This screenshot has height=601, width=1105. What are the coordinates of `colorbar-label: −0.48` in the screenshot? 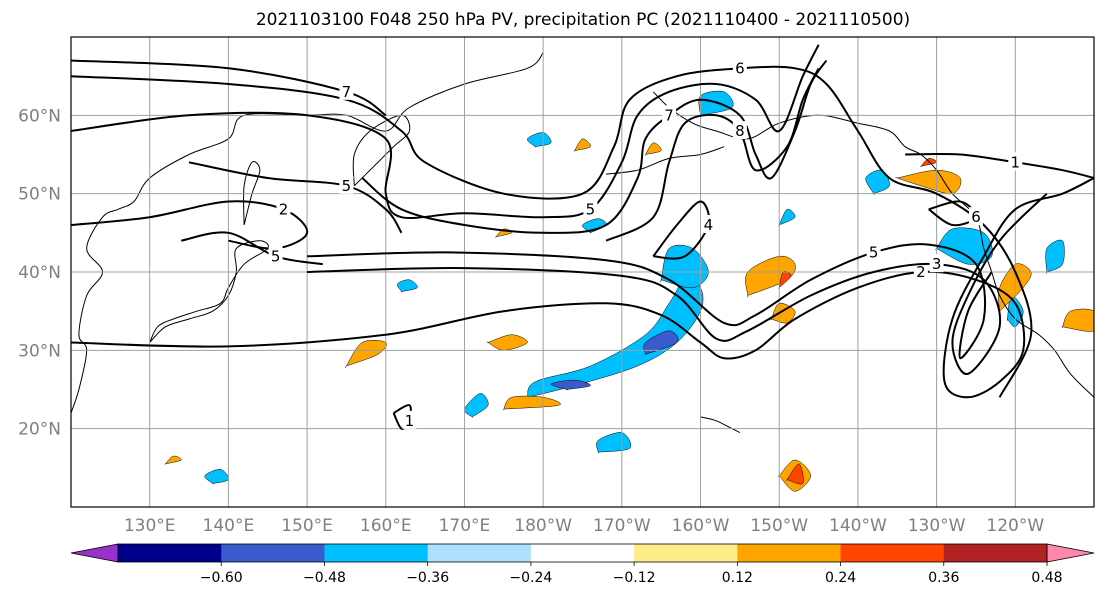 It's located at (324, 578).